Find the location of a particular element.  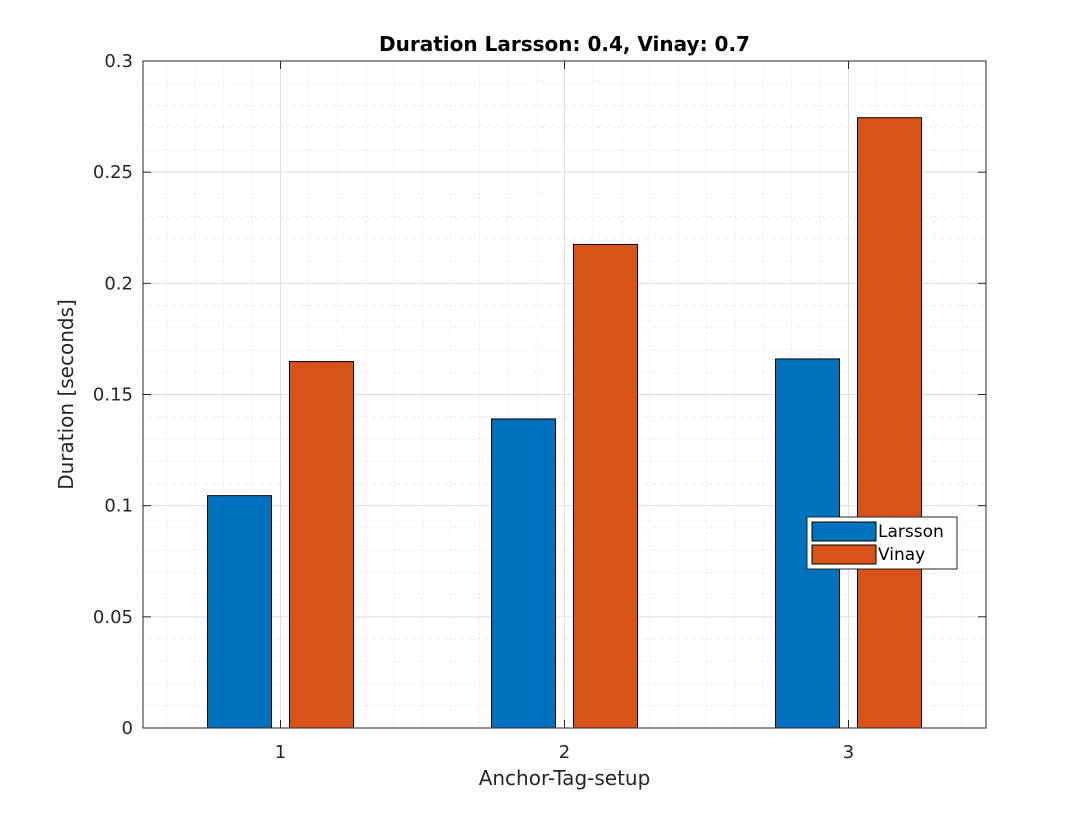

x-tick-label: 1 is located at coordinates (280, 752).